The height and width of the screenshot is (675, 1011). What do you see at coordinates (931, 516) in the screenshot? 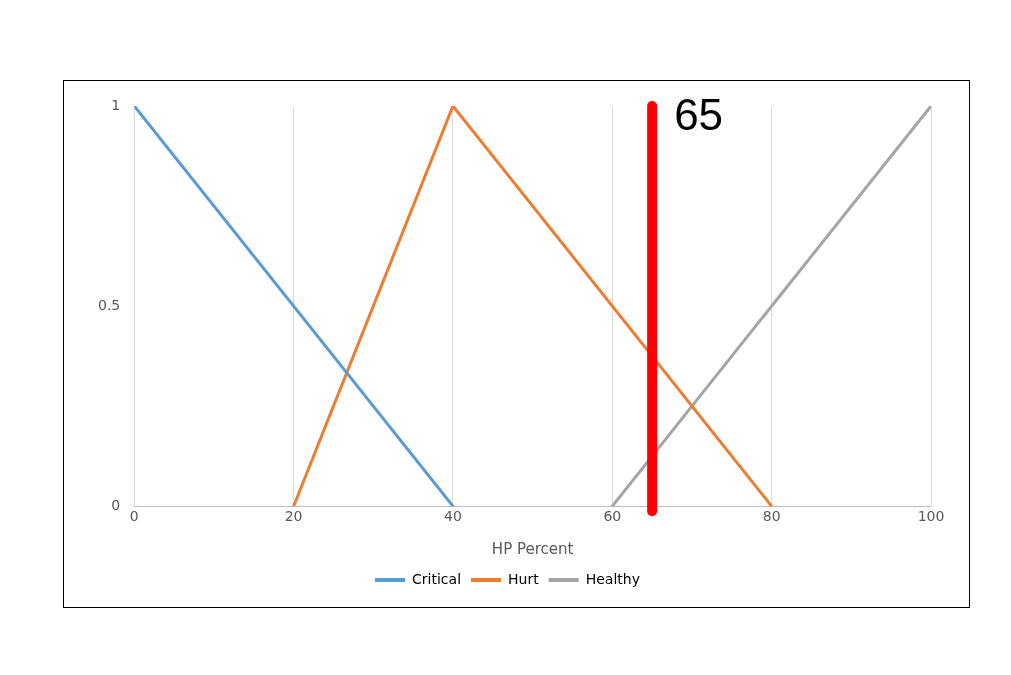
I see `x-tick-label: 100` at bounding box center [931, 516].